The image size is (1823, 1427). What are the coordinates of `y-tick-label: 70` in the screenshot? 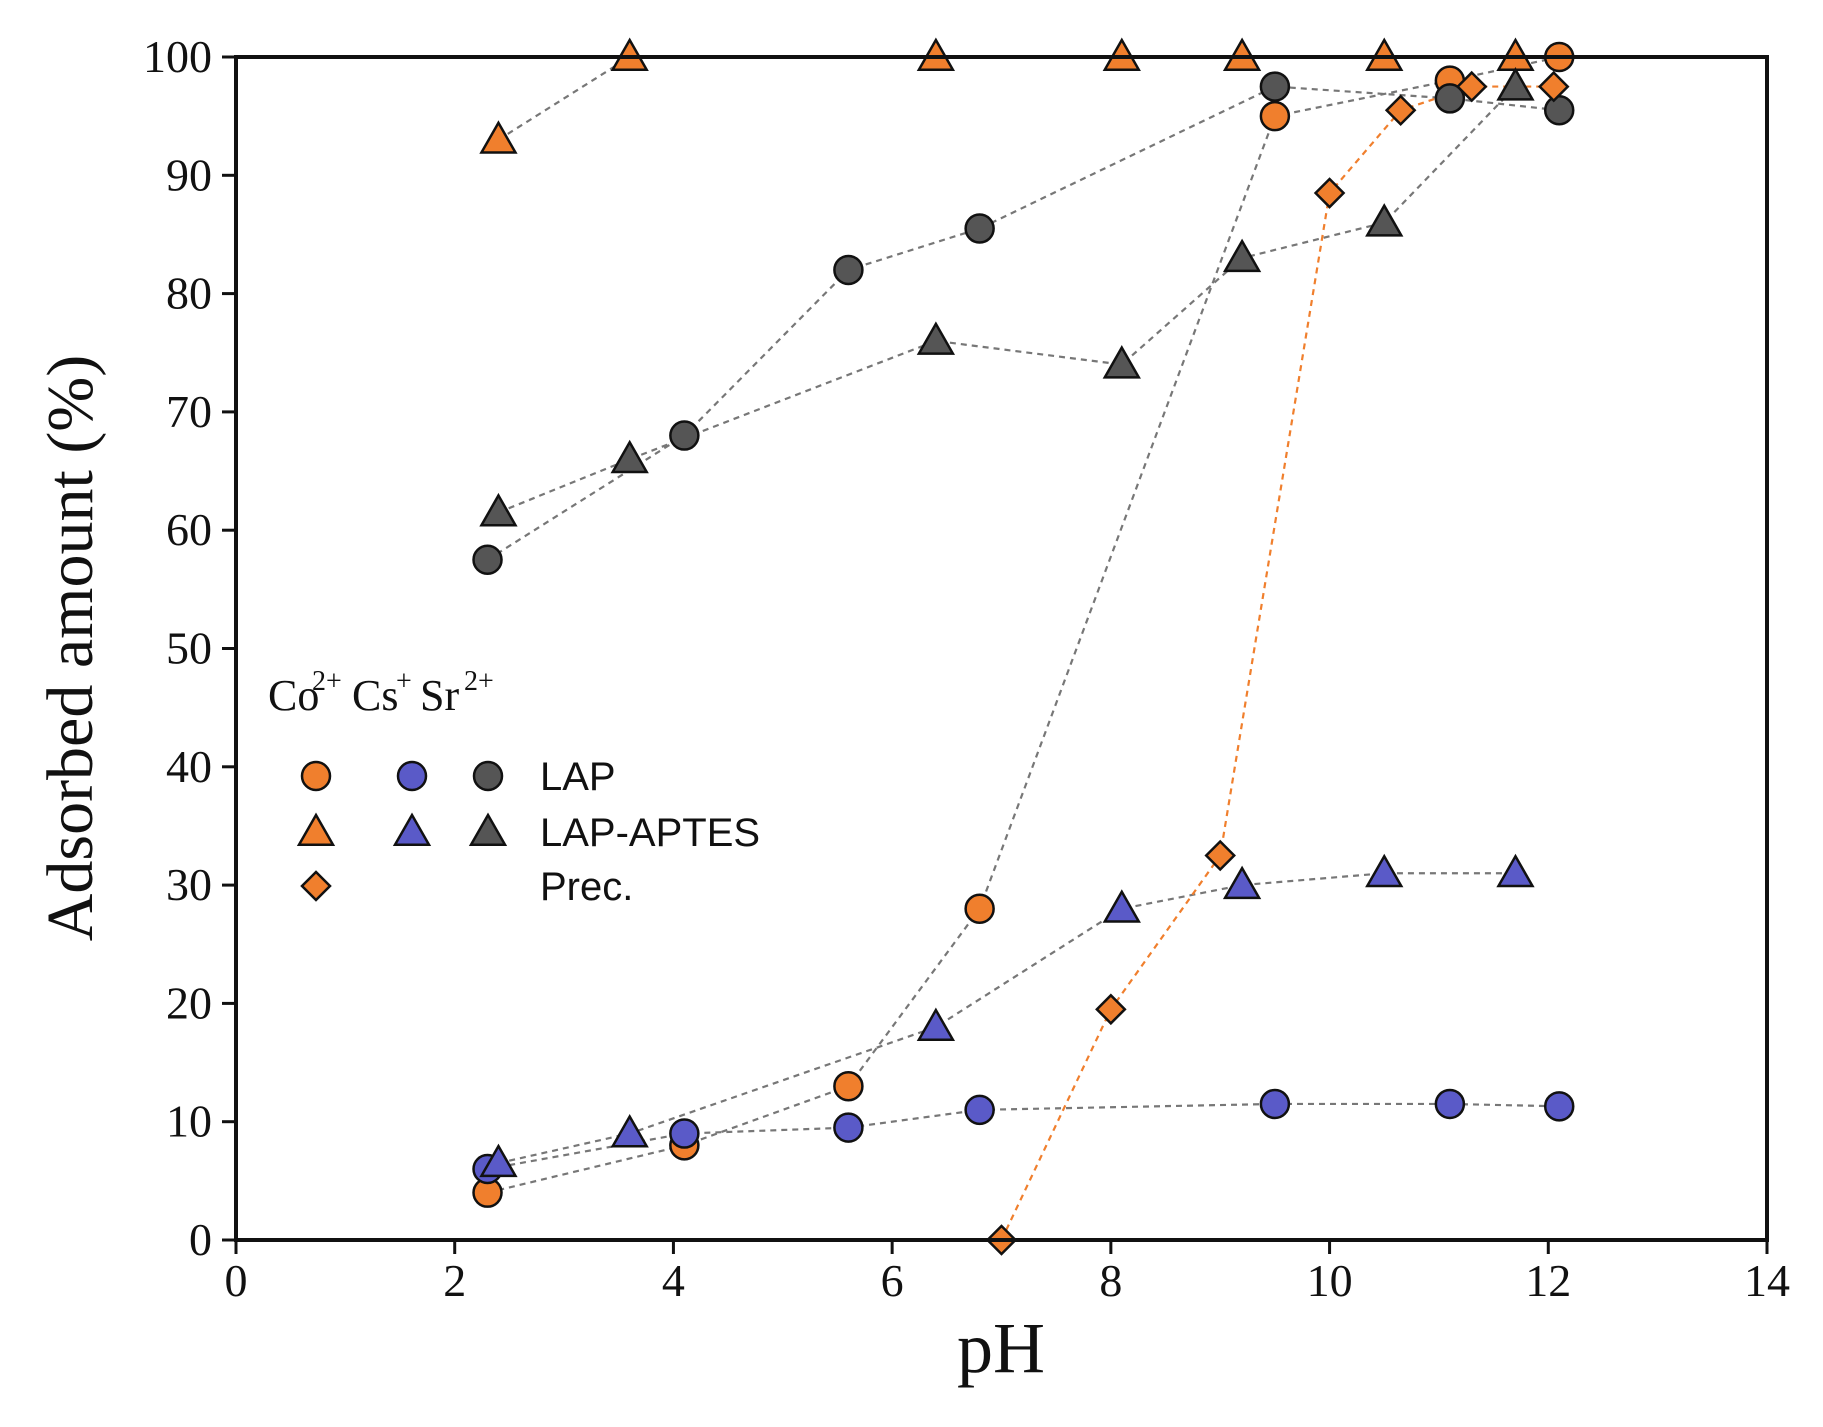 It's located at (189, 411).